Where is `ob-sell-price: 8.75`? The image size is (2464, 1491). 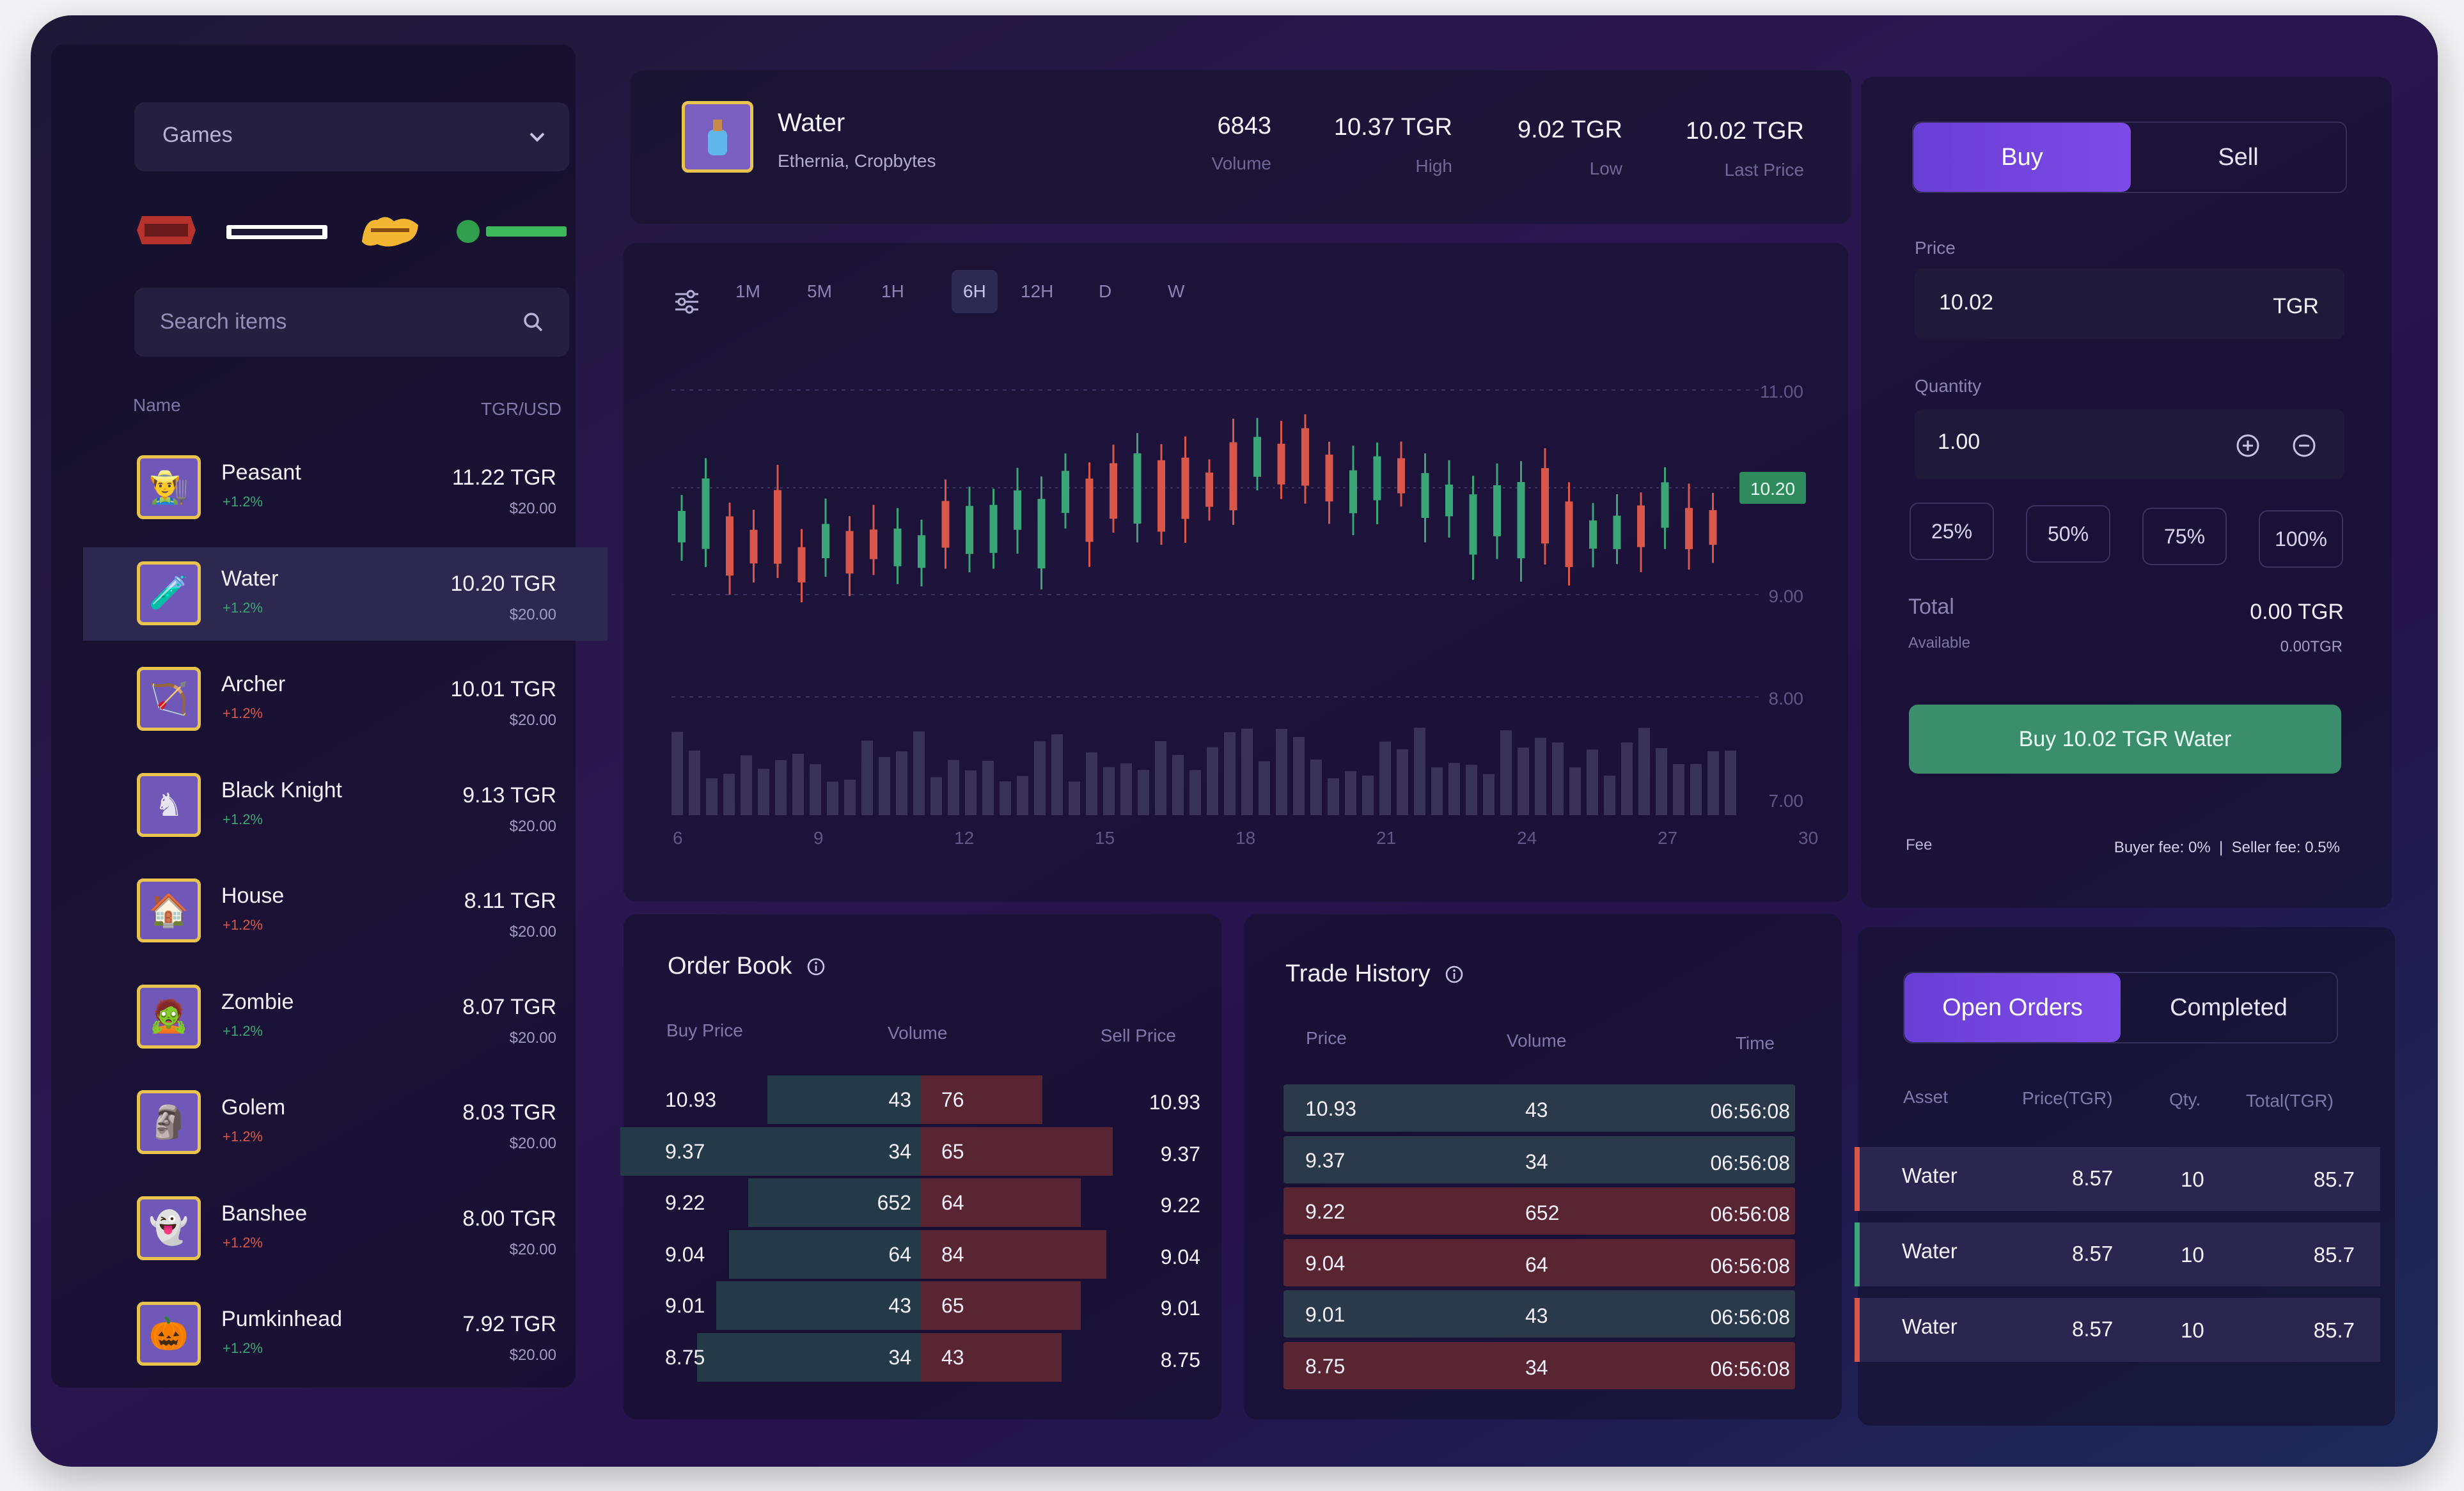 ob-sell-price: 8.75 is located at coordinates (1180, 1359).